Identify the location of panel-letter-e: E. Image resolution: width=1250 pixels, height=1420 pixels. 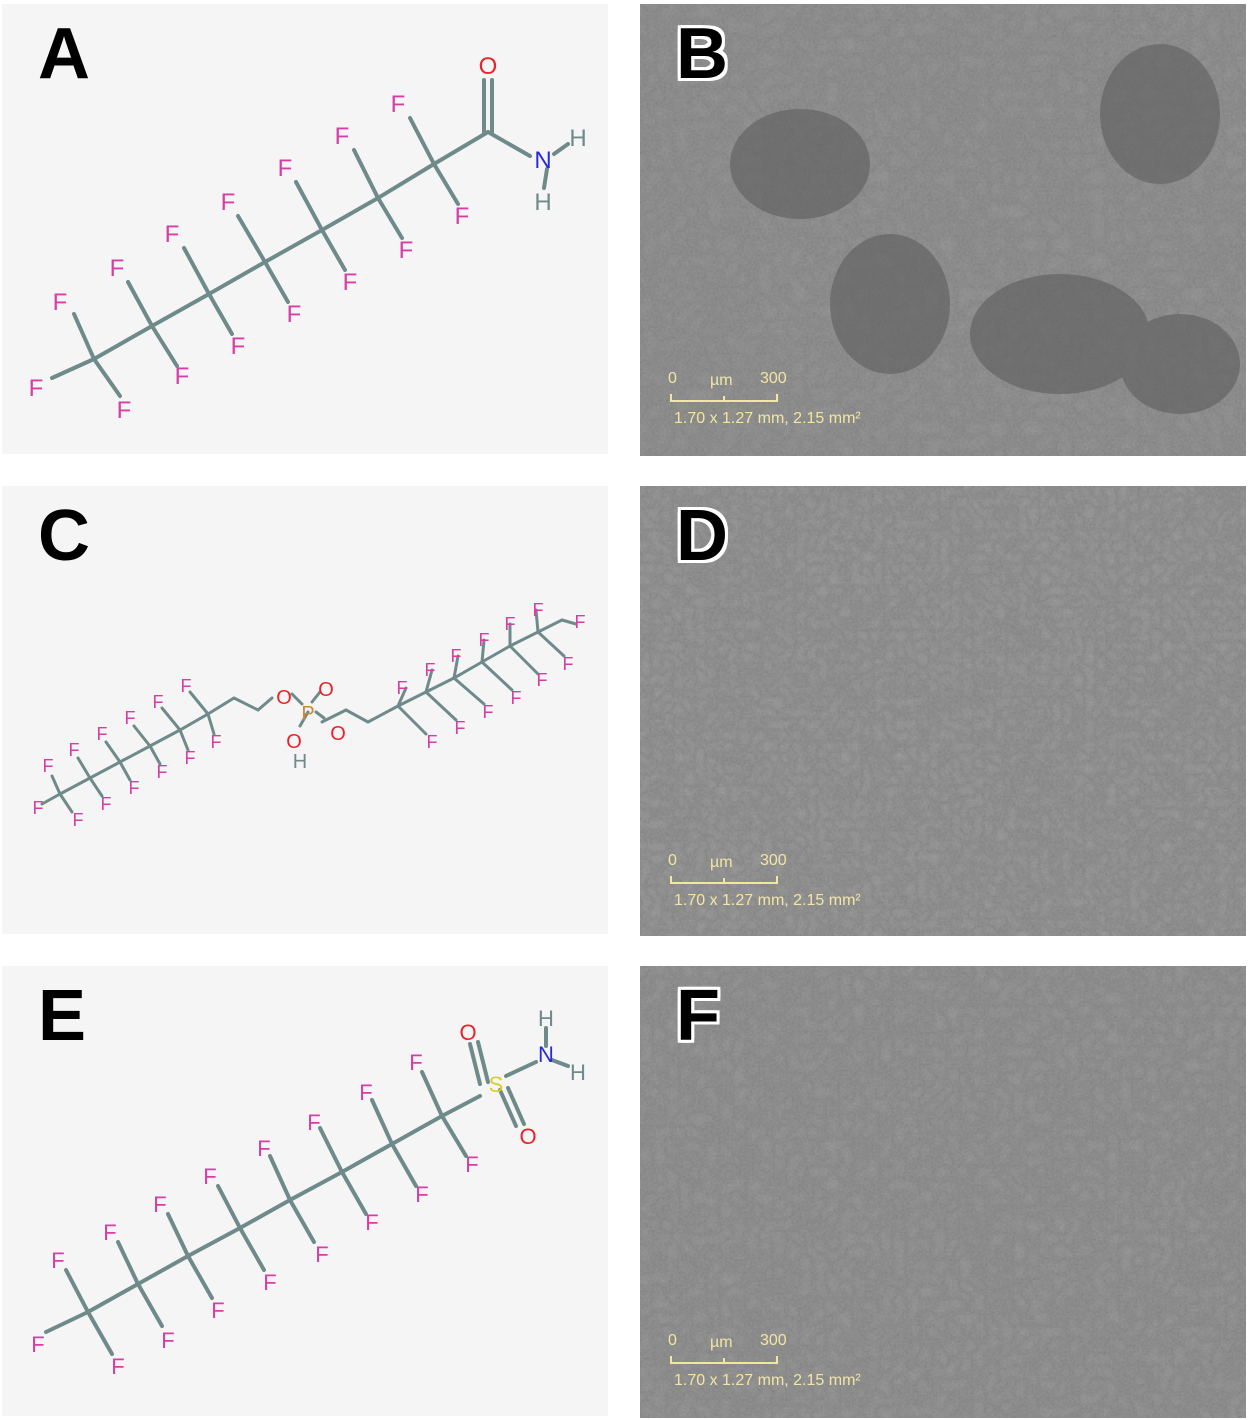
(62, 1016).